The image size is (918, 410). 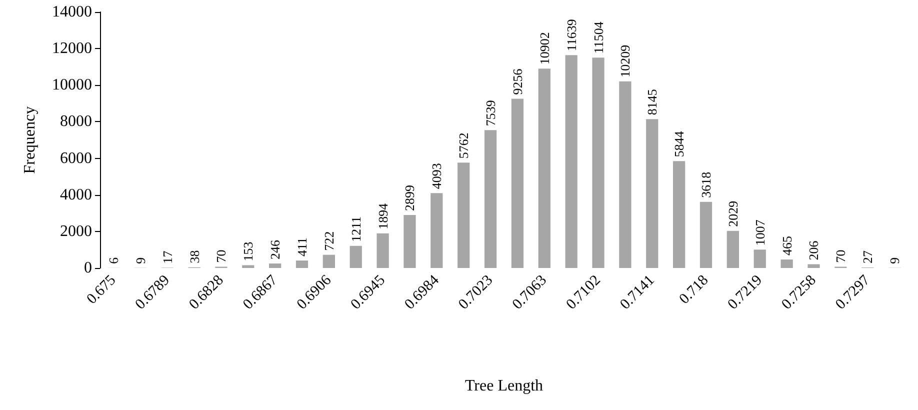 What do you see at coordinates (490, 113) in the screenshot?
I see `data-label: 7539` at bounding box center [490, 113].